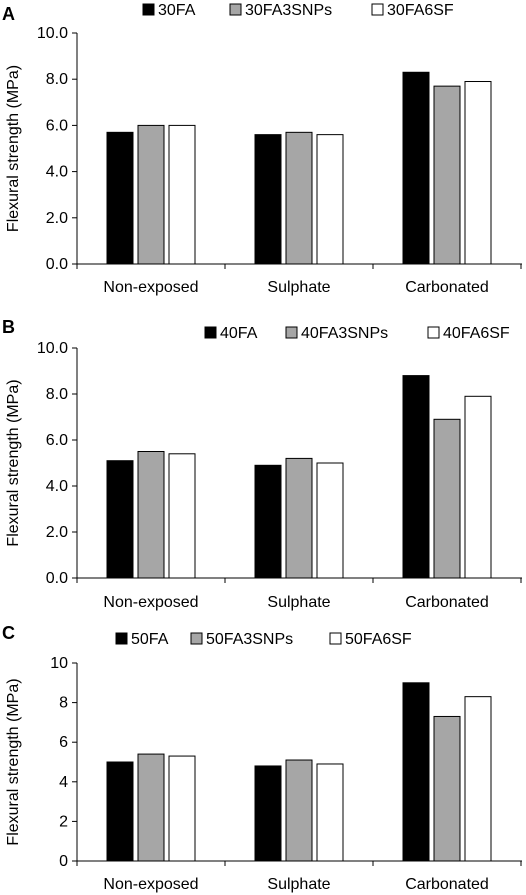 Image resolution: width=526 pixels, height=895 pixels. Describe the element at coordinates (63, 782) in the screenshot. I see `y-tick-label: 4` at that location.